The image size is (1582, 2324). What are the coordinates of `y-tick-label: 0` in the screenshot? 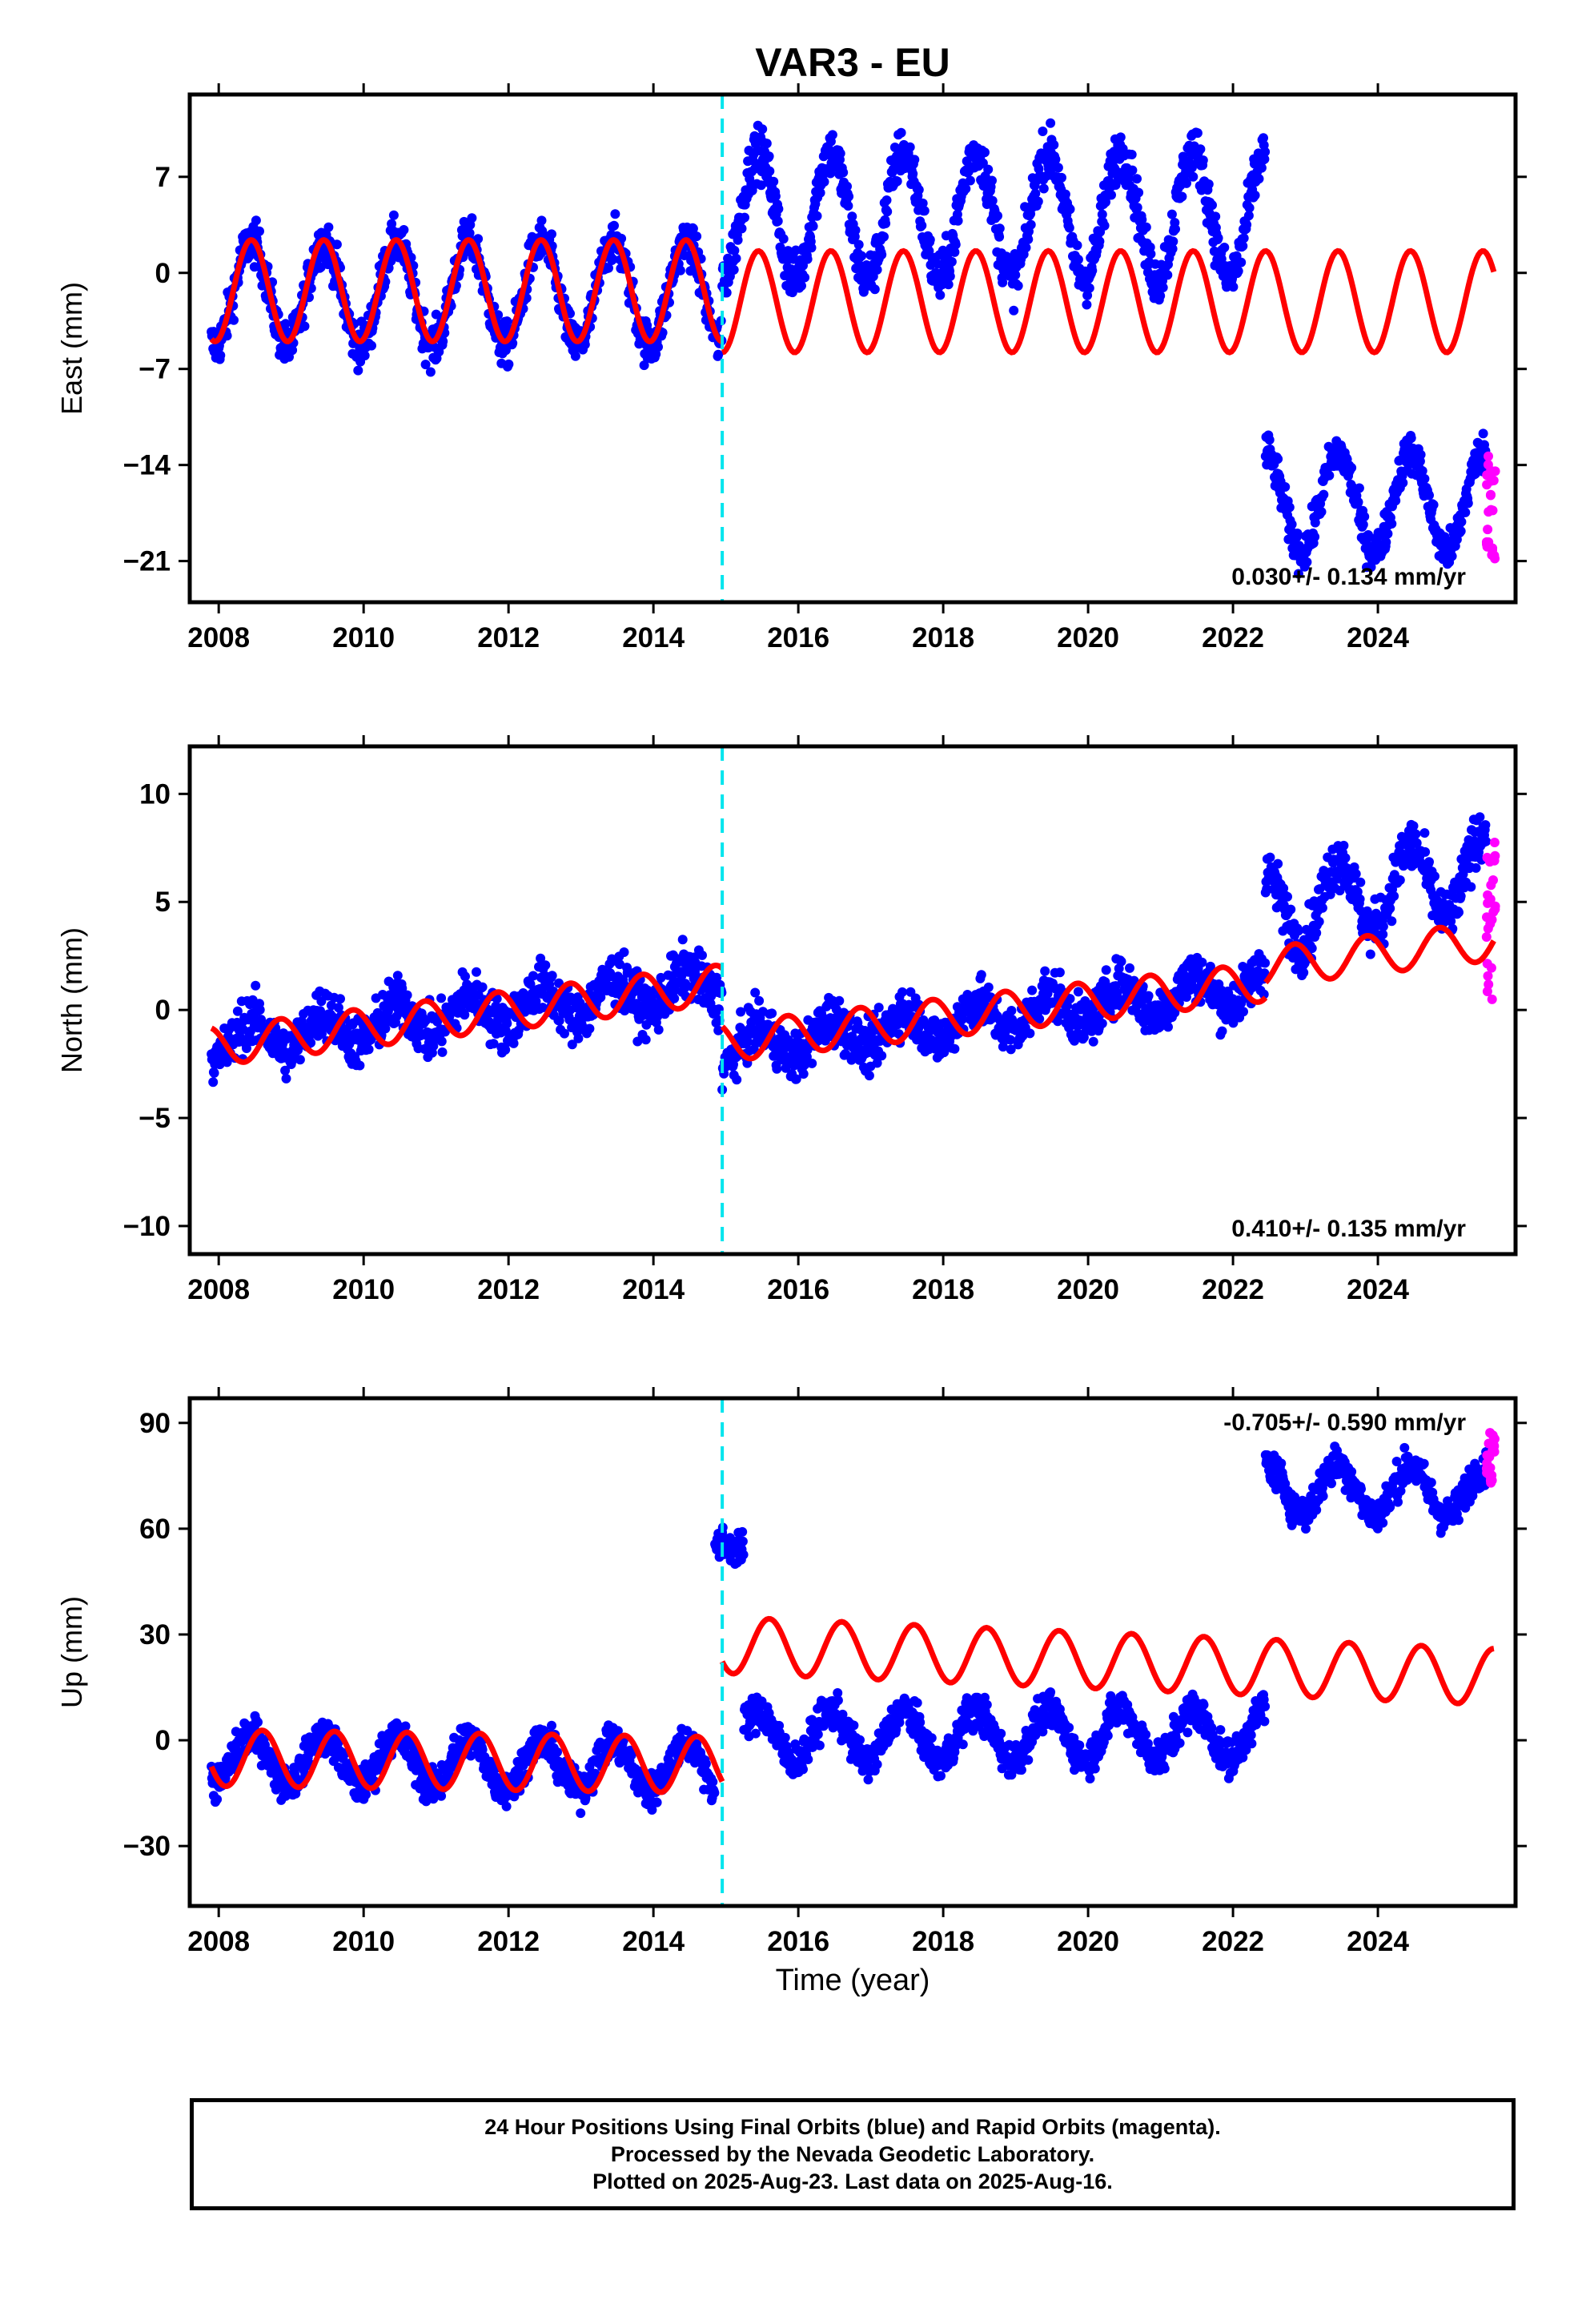 It's located at (163, 1010).